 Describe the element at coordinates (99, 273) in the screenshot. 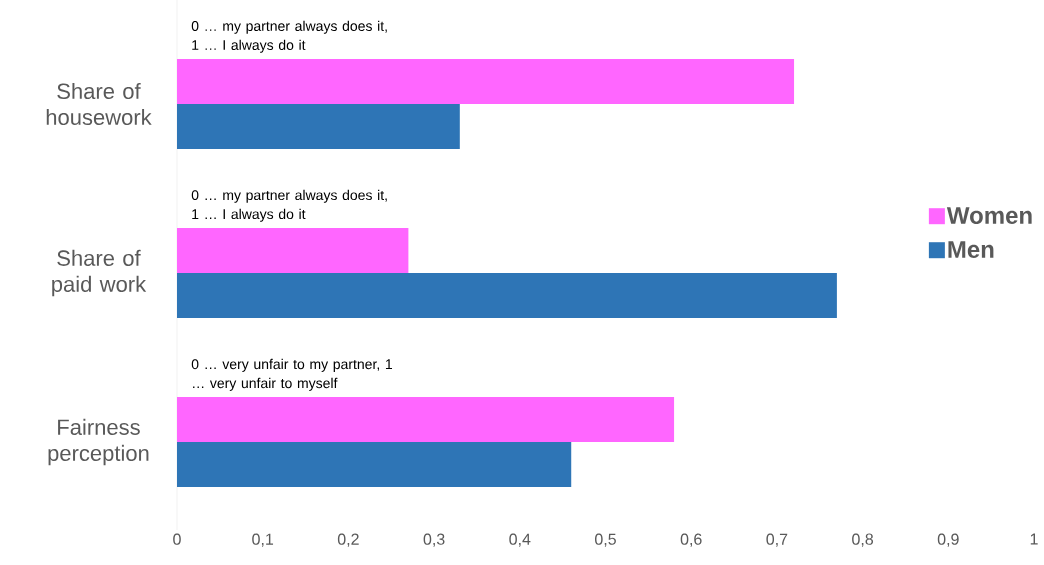

I see `y-tick-label: Share of paid work` at that location.